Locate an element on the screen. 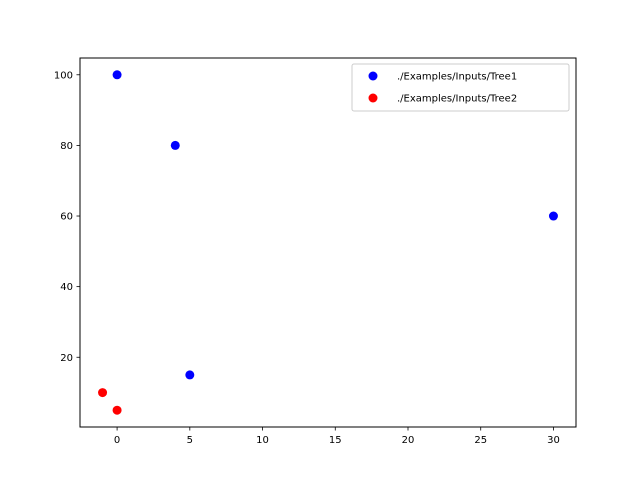 This screenshot has width=640, height=480. y-tick-label: 40 is located at coordinates (66, 287).